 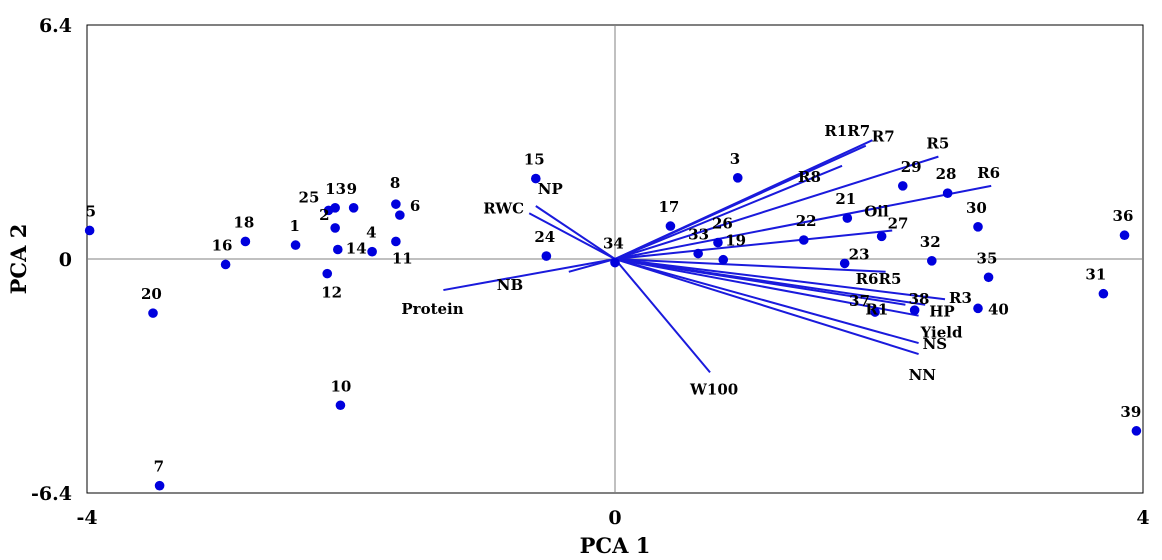 What do you see at coordinates (946, 174) in the screenshot?
I see `point-label: 28` at bounding box center [946, 174].